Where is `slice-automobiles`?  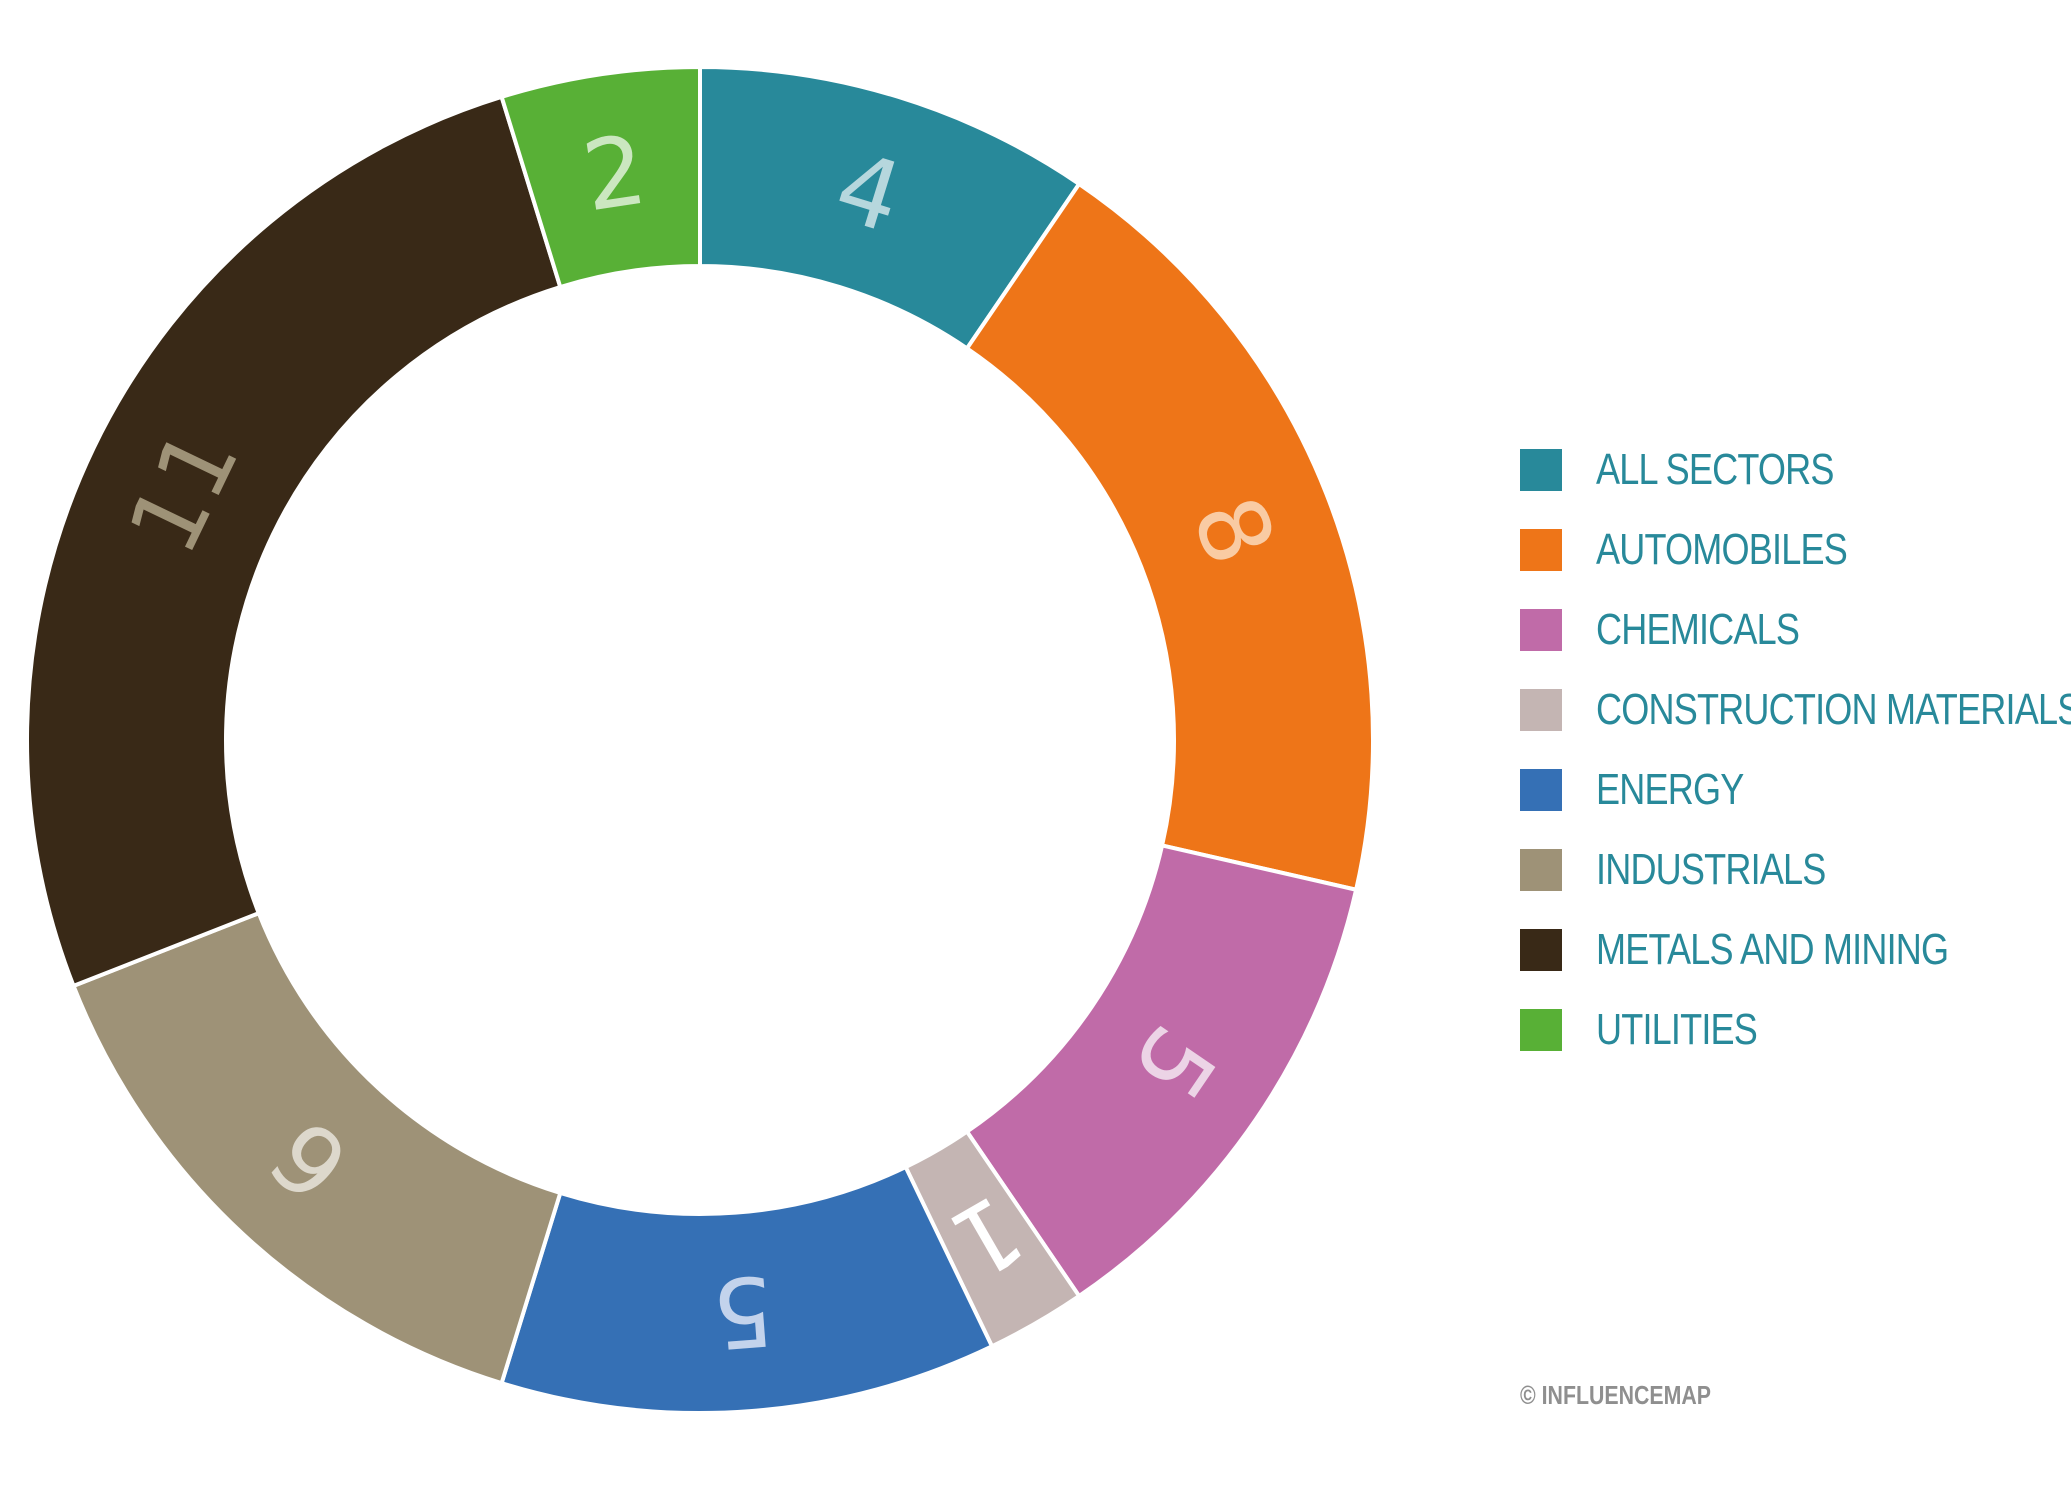
slice-automobiles is located at coordinates (1169, 537).